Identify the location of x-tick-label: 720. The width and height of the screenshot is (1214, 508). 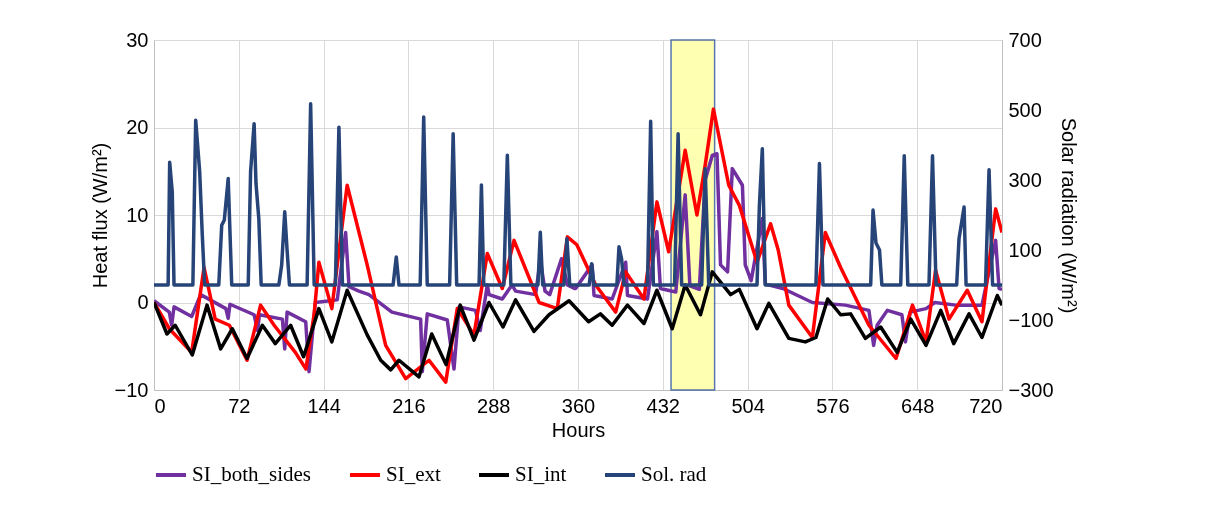
(986, 405).